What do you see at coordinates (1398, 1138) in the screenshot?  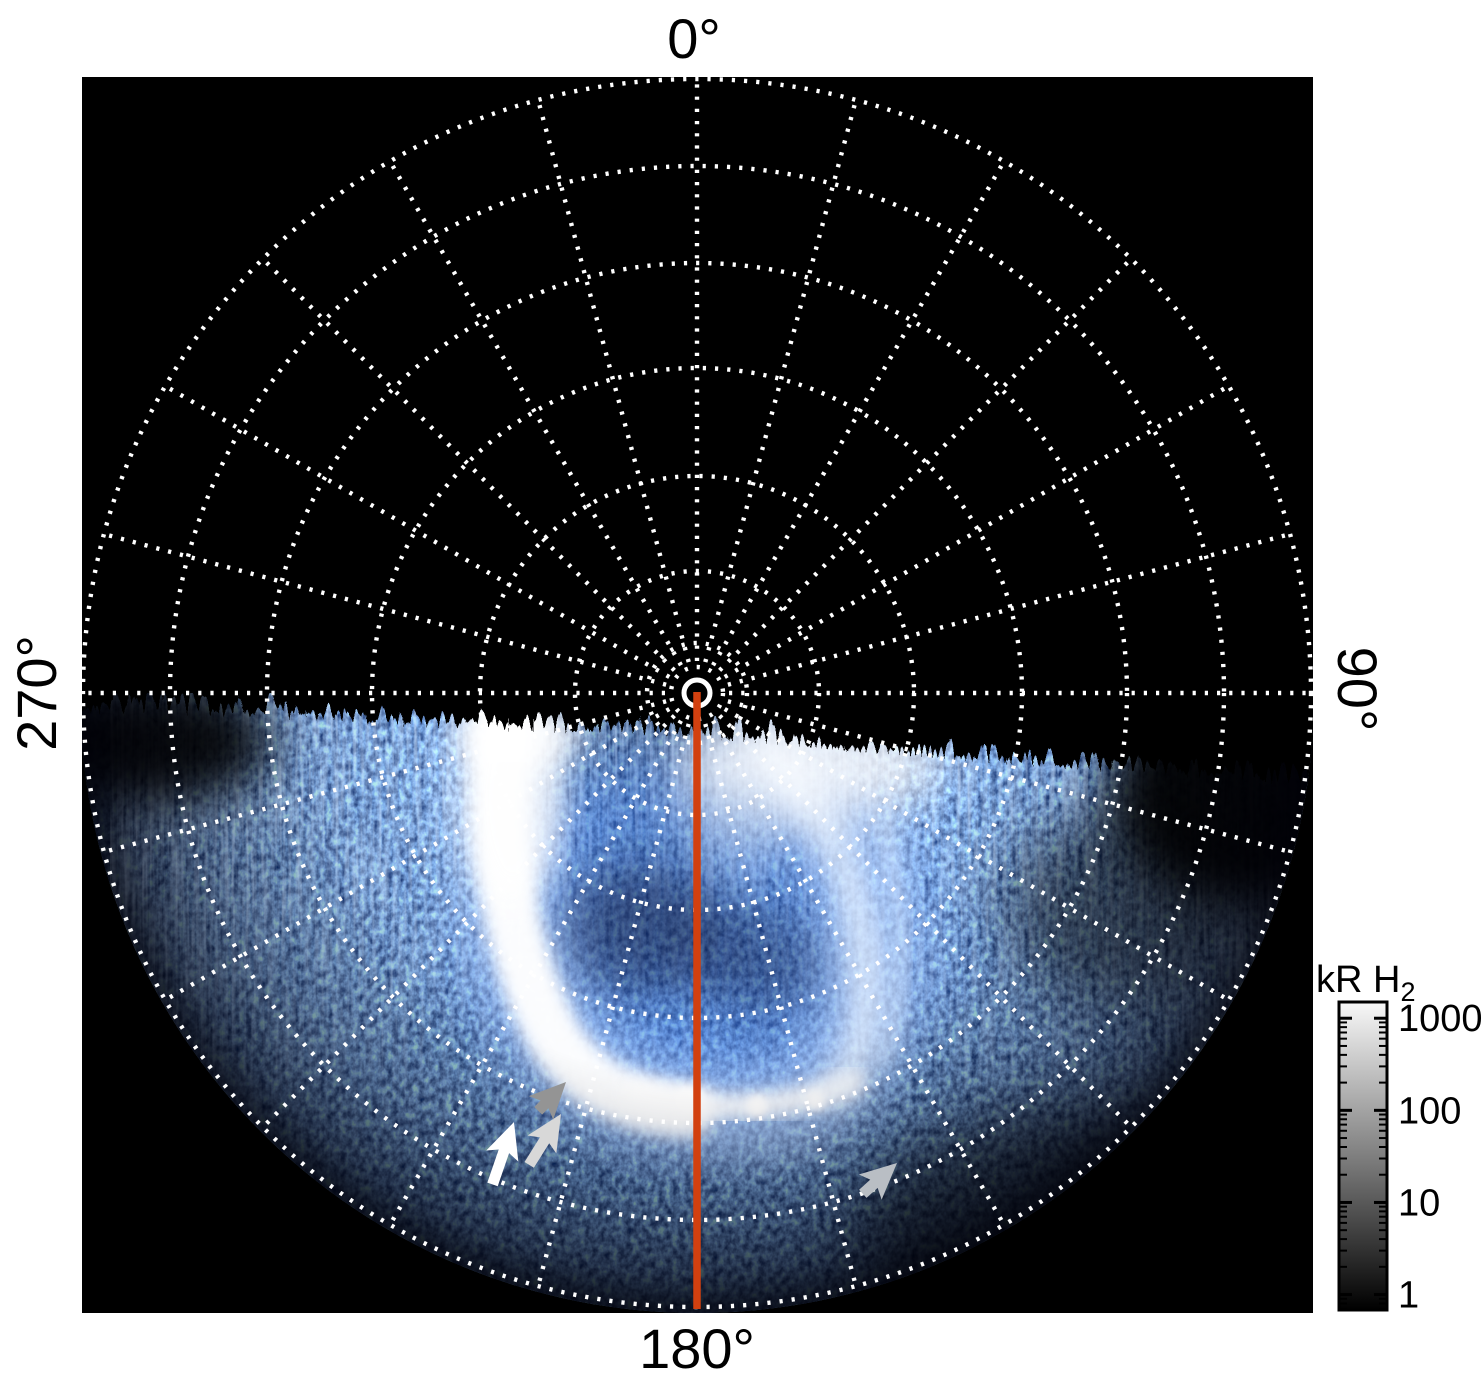 I see `colorbar: kR H2 1000 100 10 1` at bounding box center [1398, 1138].